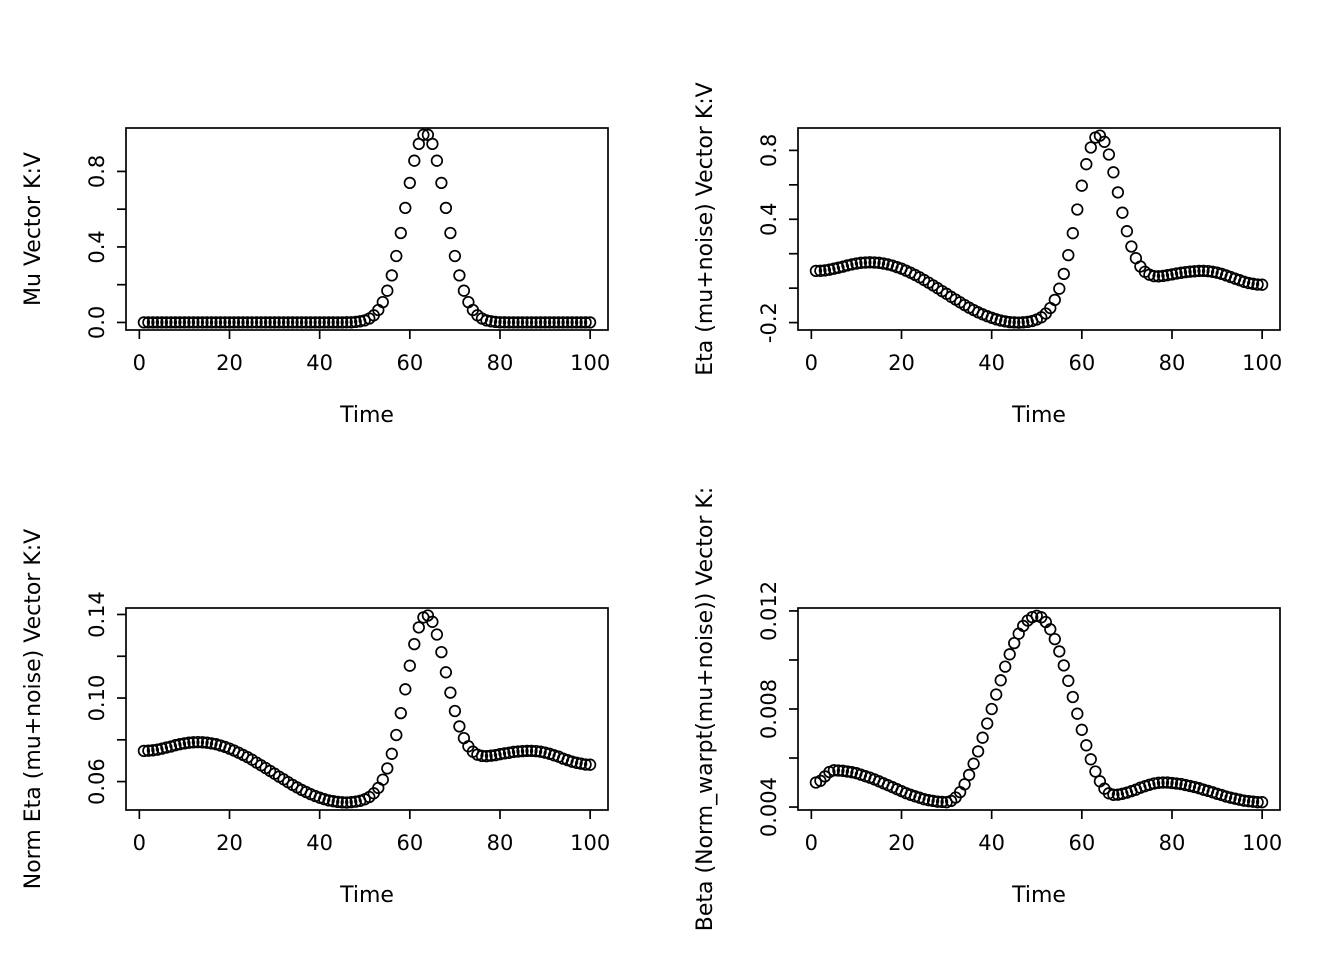 The width and height of the screenshot is (1344, 960). What do you see at coordinates (1038, 415) in the screenshot?
I see `x-axis-label: Time` at bounding box center [1038, 415].